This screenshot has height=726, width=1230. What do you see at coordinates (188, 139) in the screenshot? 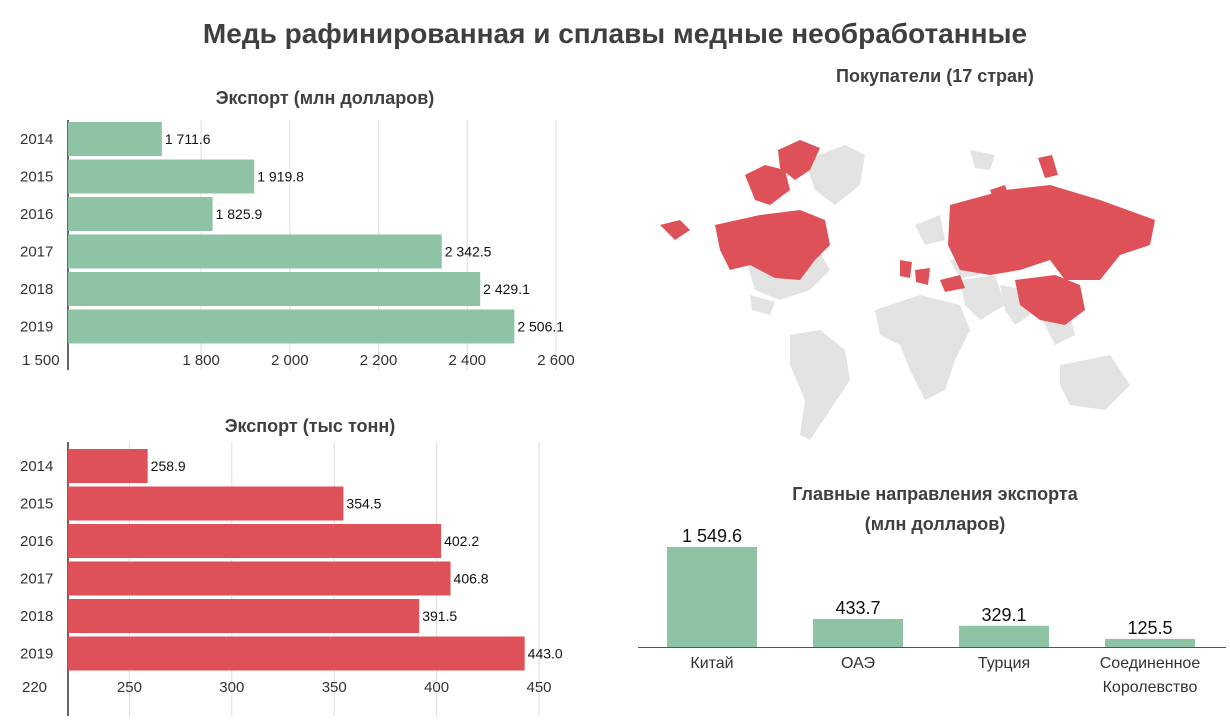
I see `data-label: 1 711.6` at bounding box center [188, 139].